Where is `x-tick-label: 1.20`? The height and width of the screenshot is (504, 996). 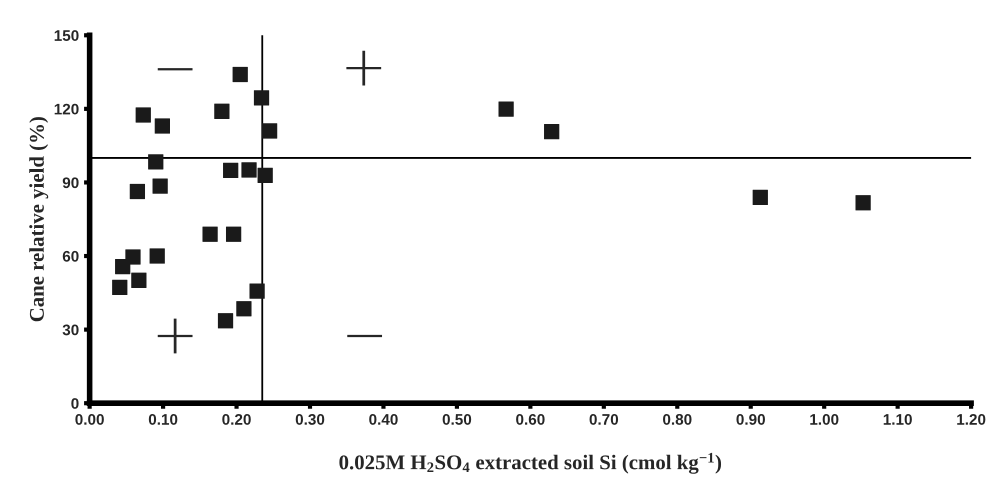 x-tick-label: 1.20 is located at coordinates (971, 419).